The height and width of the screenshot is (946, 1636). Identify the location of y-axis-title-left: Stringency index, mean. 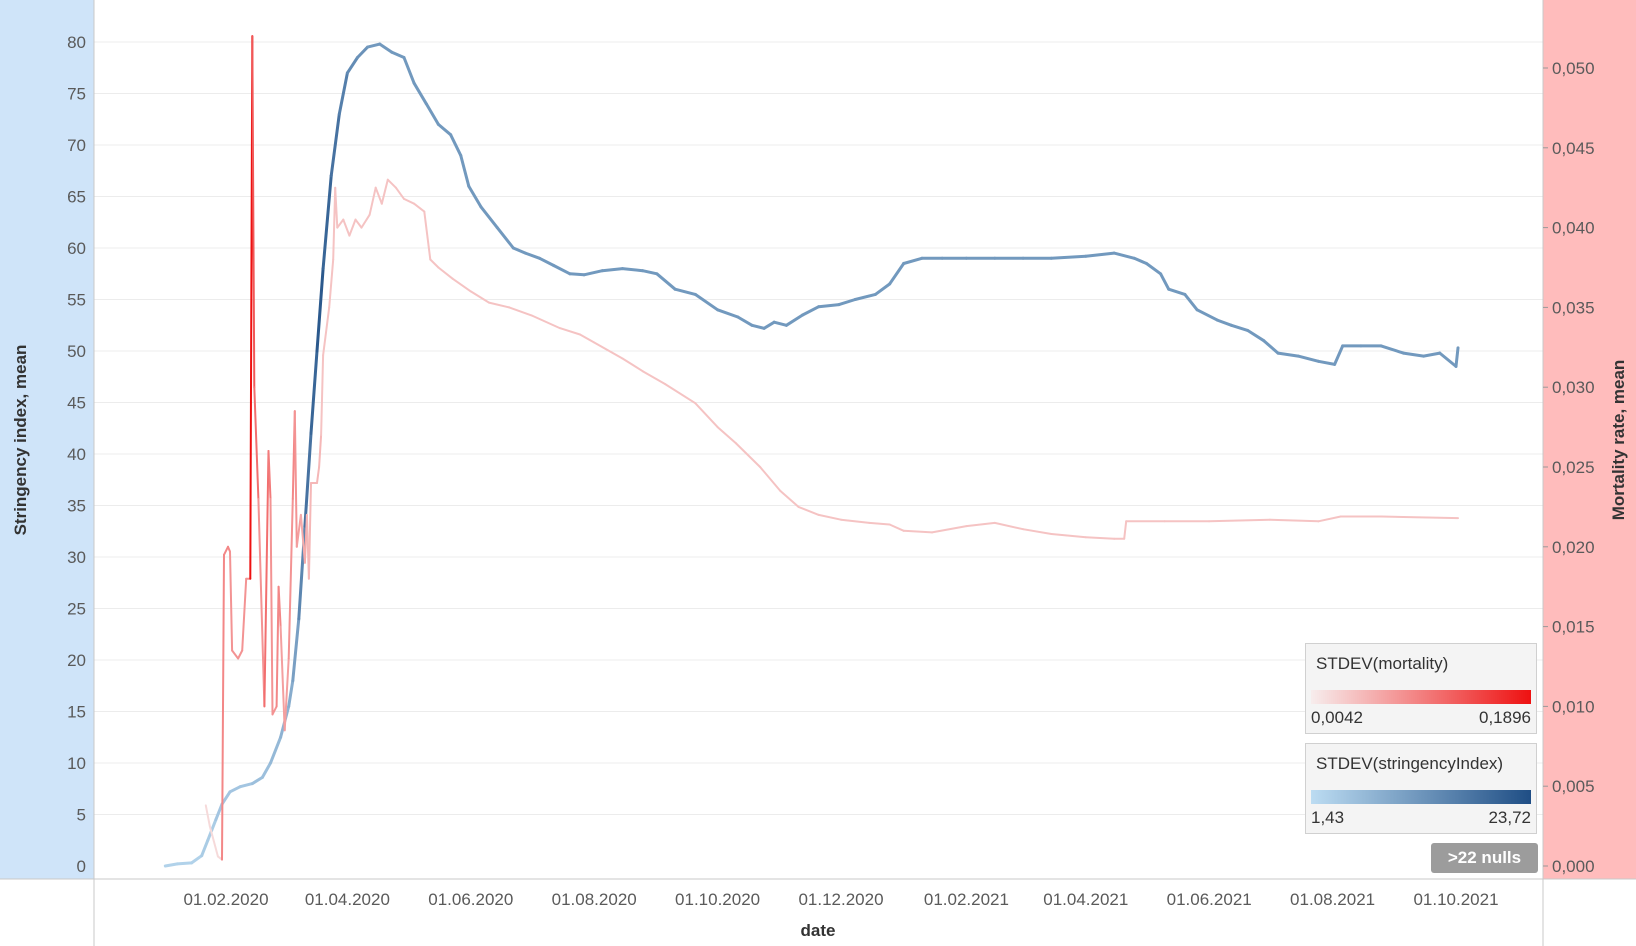
(20, 440).